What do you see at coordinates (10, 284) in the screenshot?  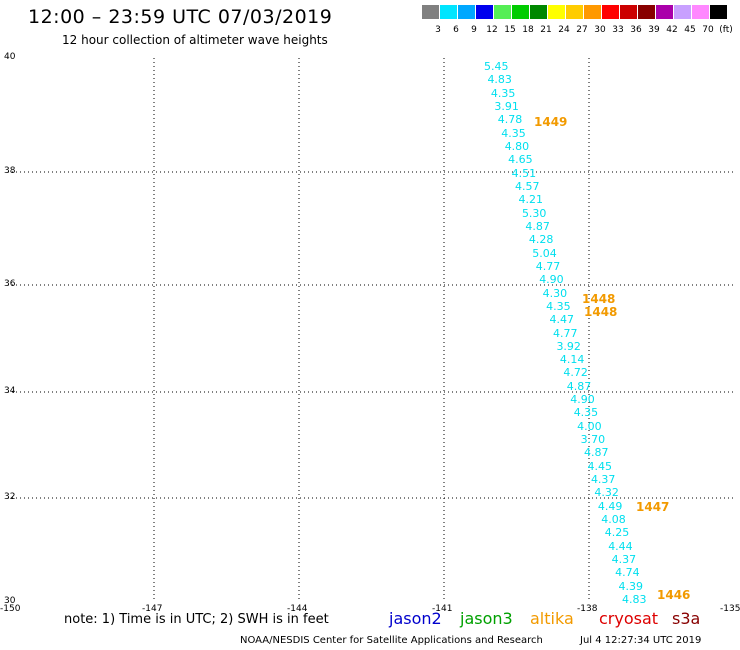 I see `lat-tick-label: 36` at bounding box center [10, 284].